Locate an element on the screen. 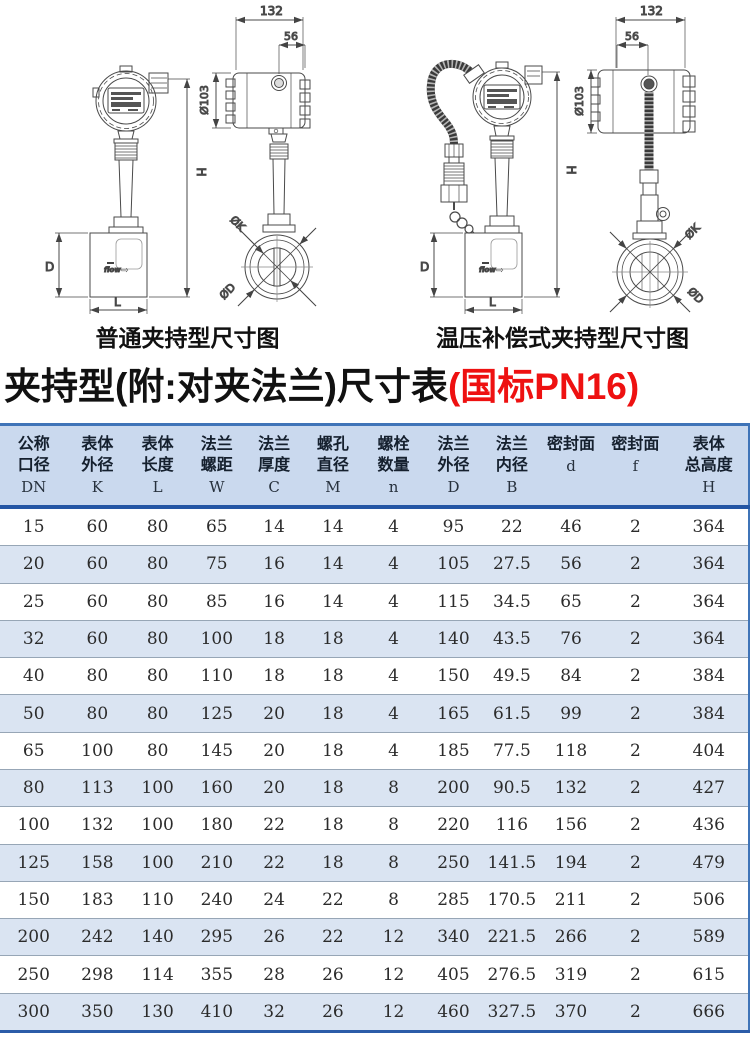 This screenshot has width=750, height=1046. column-header-line2: 密封面 is located at coordinates (635, 444).